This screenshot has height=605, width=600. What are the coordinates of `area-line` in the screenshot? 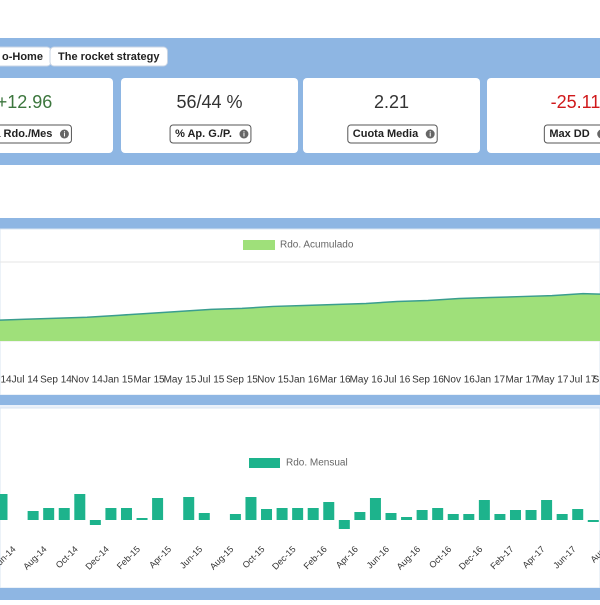 It's located at (300, 306).